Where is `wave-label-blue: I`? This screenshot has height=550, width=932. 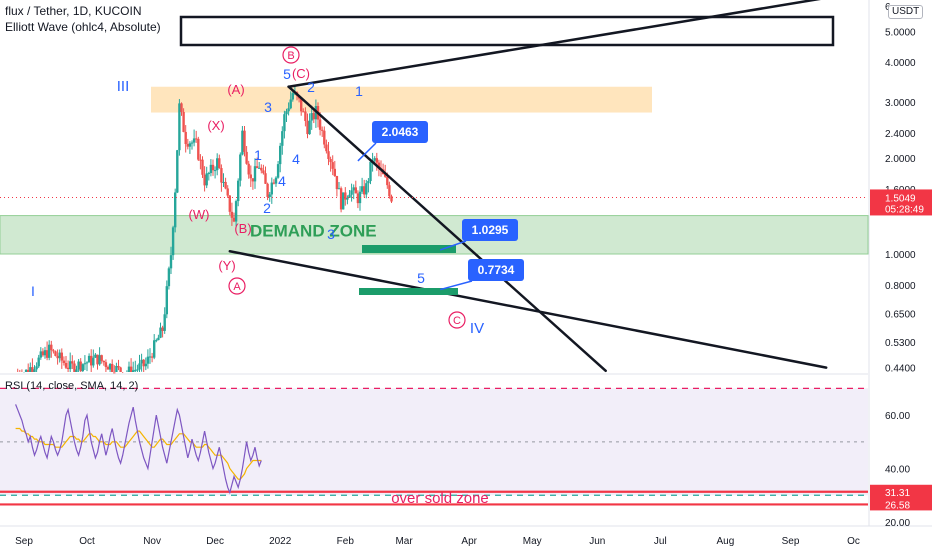
wave-label-blue: I is located at coordinates (33, 291).